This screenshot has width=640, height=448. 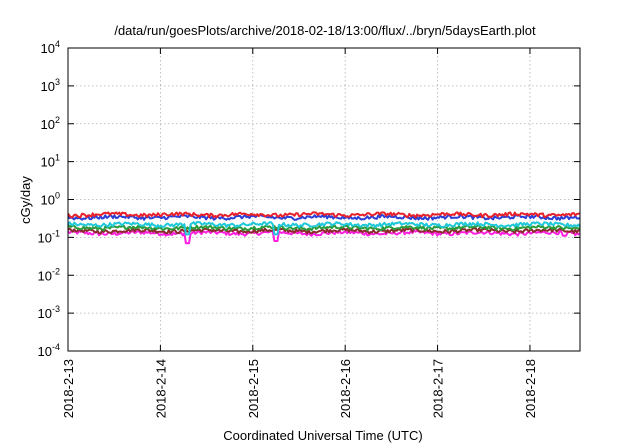 I want to click on y-axis-label: cGy/day, so click(x=25, y=200).